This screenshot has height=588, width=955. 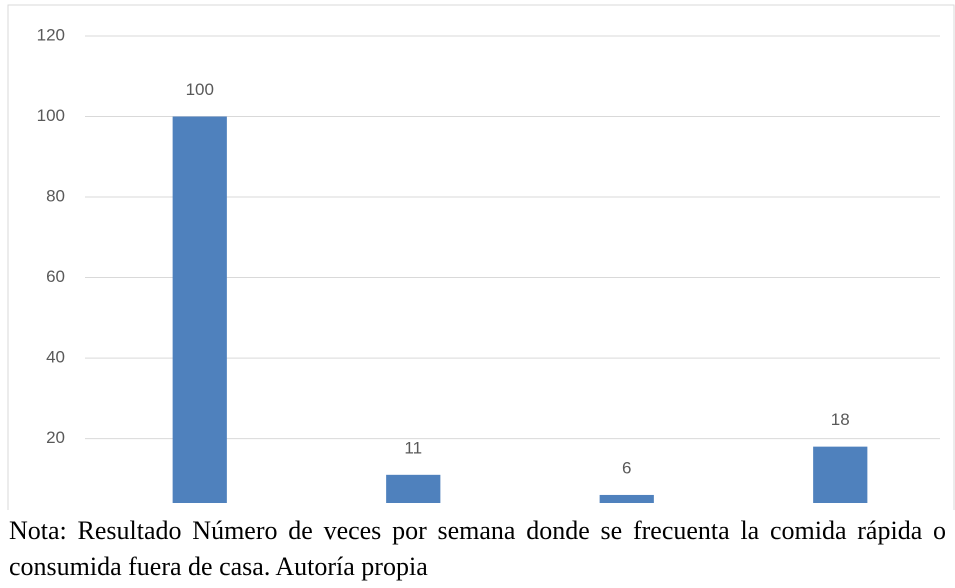 I want to click on y-tick-label: 80, so click(x=55, y=196).